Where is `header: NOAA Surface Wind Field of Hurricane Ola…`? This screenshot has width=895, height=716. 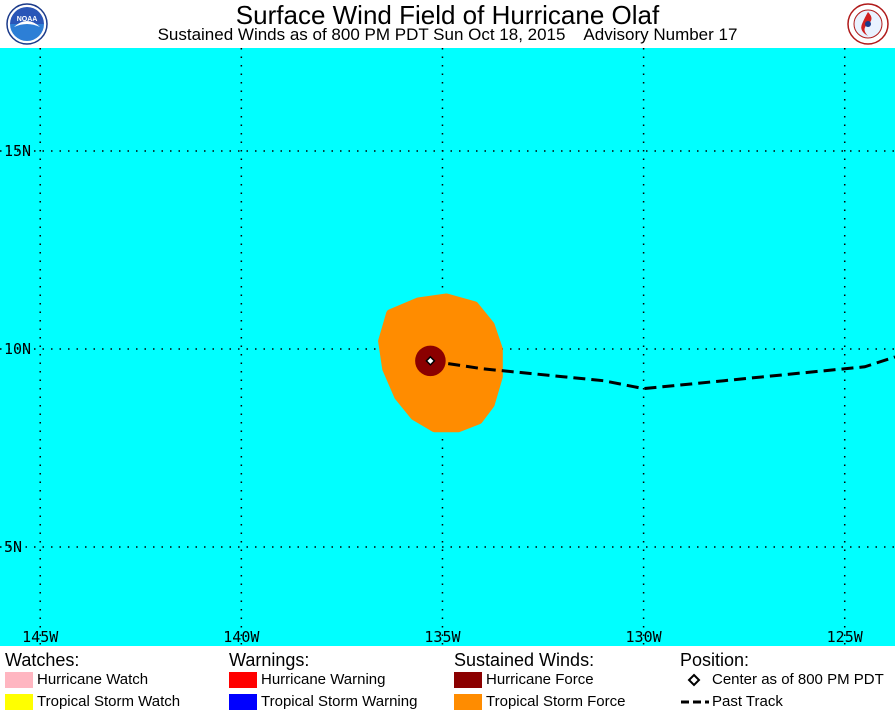
header: NOAA Surface Wind Field of Hurricane Ola… is located at coordinates (447, 24).